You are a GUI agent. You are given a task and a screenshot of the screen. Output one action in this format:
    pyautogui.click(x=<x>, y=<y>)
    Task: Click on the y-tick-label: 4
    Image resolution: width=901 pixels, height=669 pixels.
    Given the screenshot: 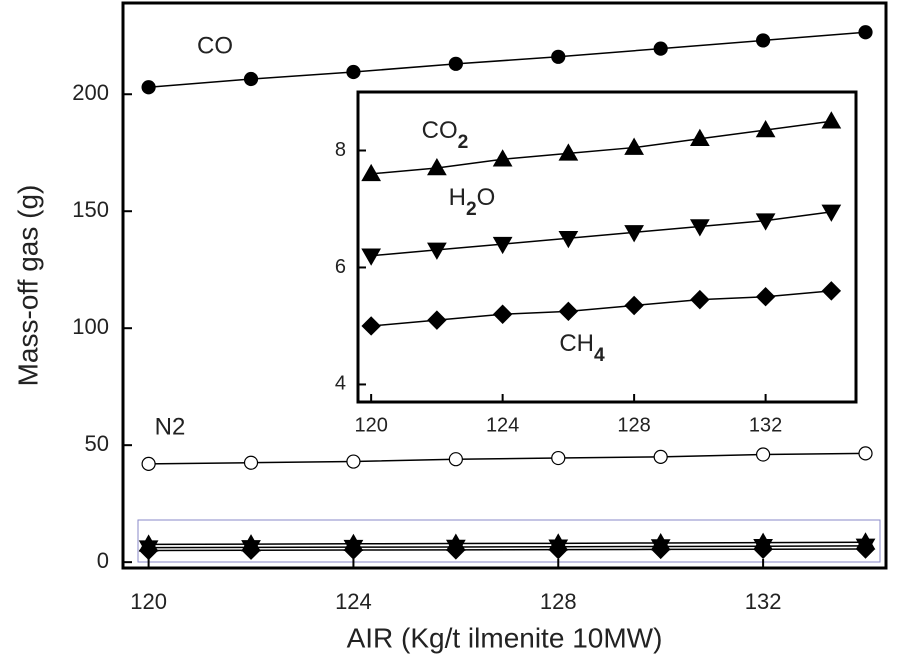 What is the action you would take?
    pyautogui.click(x=340, y=384)
    